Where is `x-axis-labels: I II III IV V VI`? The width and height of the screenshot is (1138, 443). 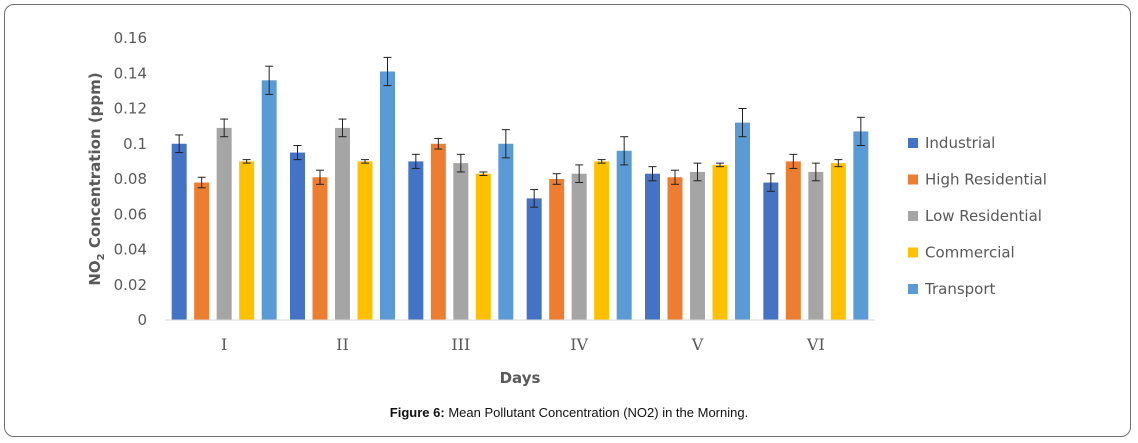
x-axis-labels: I II III IV V VI is located at coordinates (523, 344).